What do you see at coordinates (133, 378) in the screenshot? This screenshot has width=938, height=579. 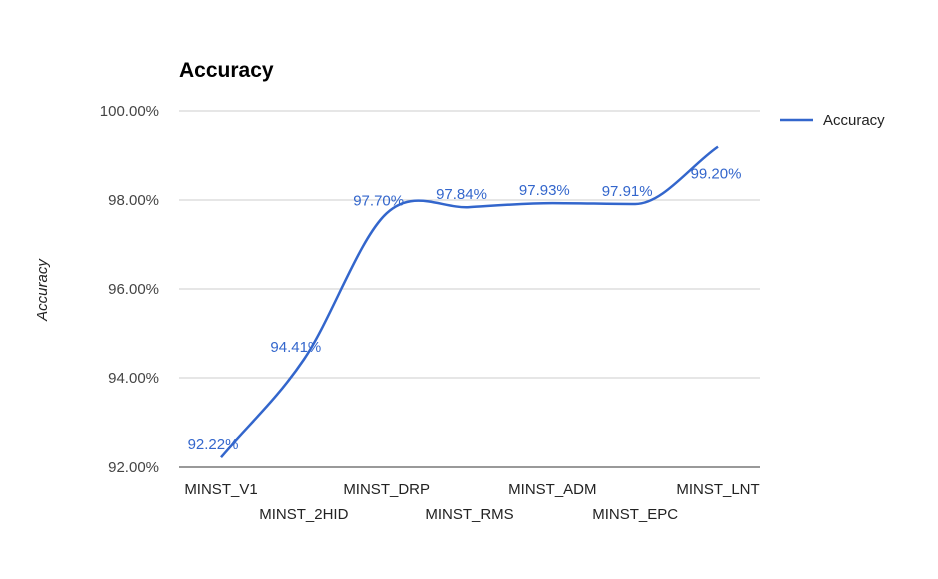 I see `y-tick-label: 94.00%` at bounding box center [133, 378].